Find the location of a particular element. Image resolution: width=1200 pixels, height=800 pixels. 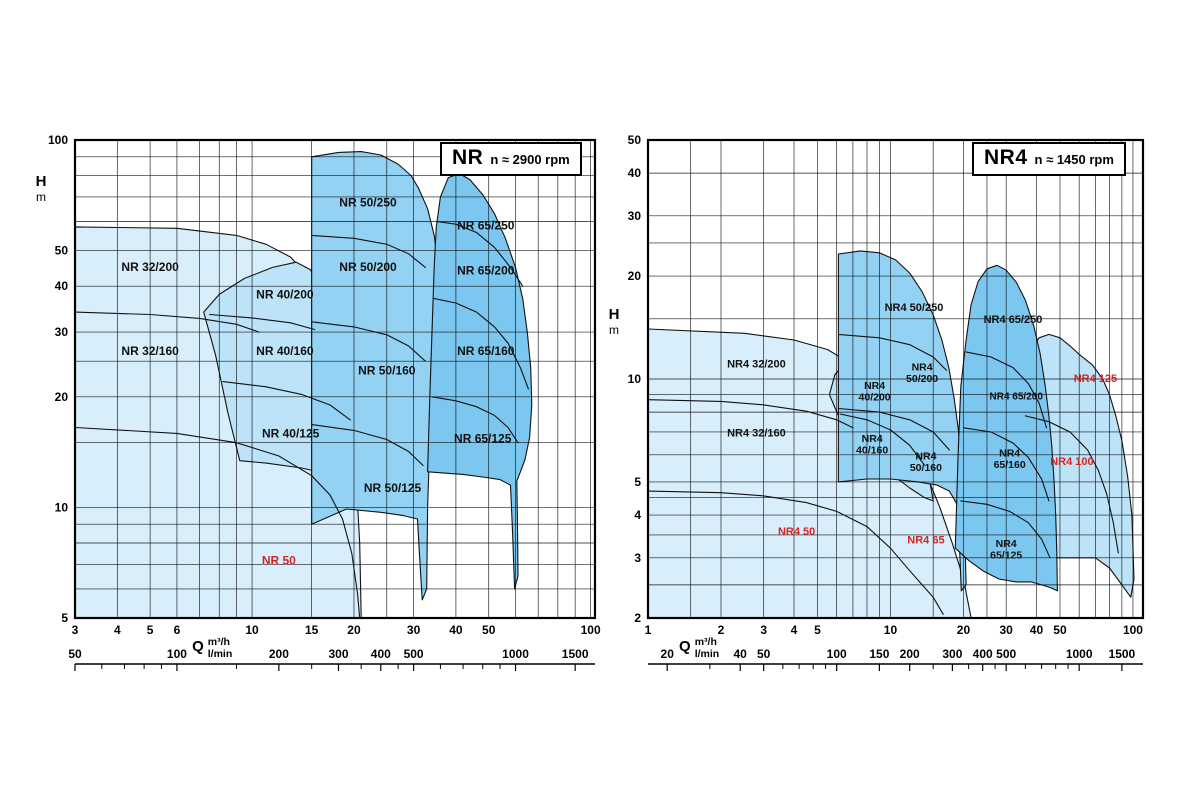

nr4-y-axis-unit: m is located at coordinates (614, 330).